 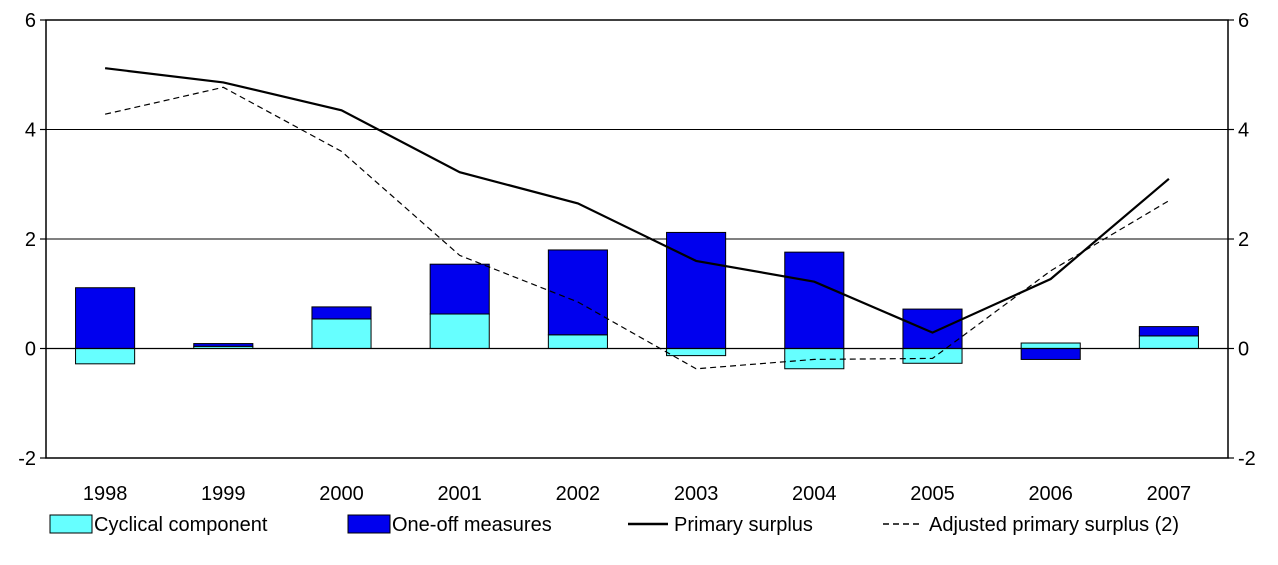 What do you see at coordinates (1169, 494) in the screenshot?
I see `x-tick-label: 2007` at bounding box center [1169, 494].